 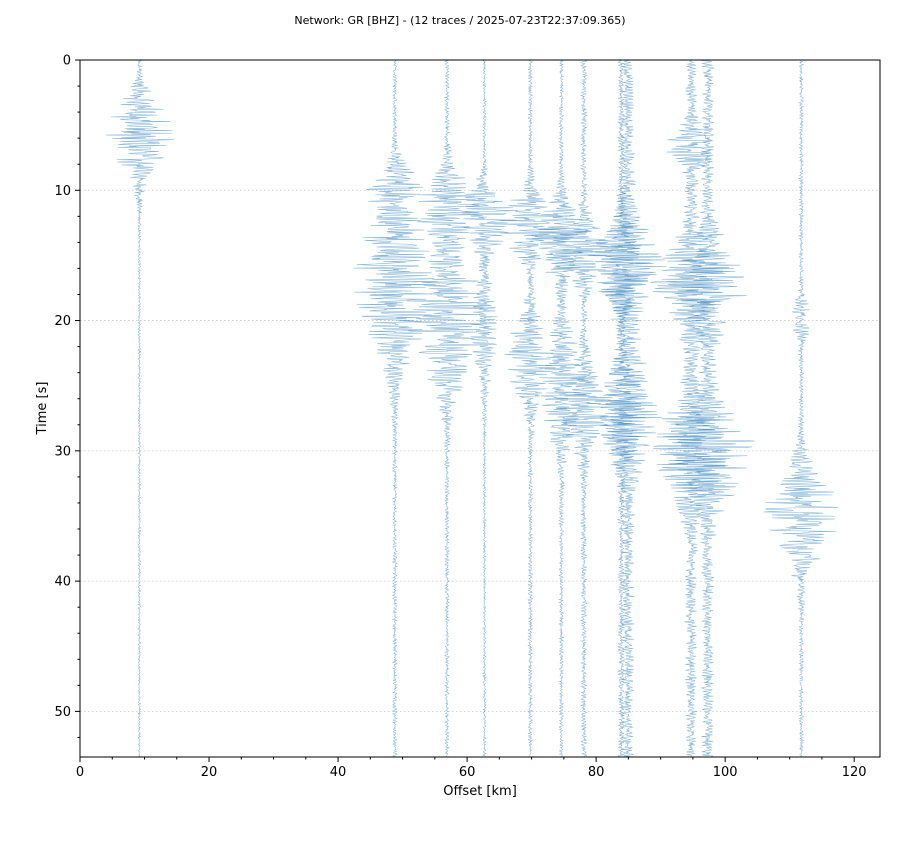 What do you see at coordinates (725, 772) in the screenshot?
I see `x-tick-label-100: 100` at bounding box center [725, 772].